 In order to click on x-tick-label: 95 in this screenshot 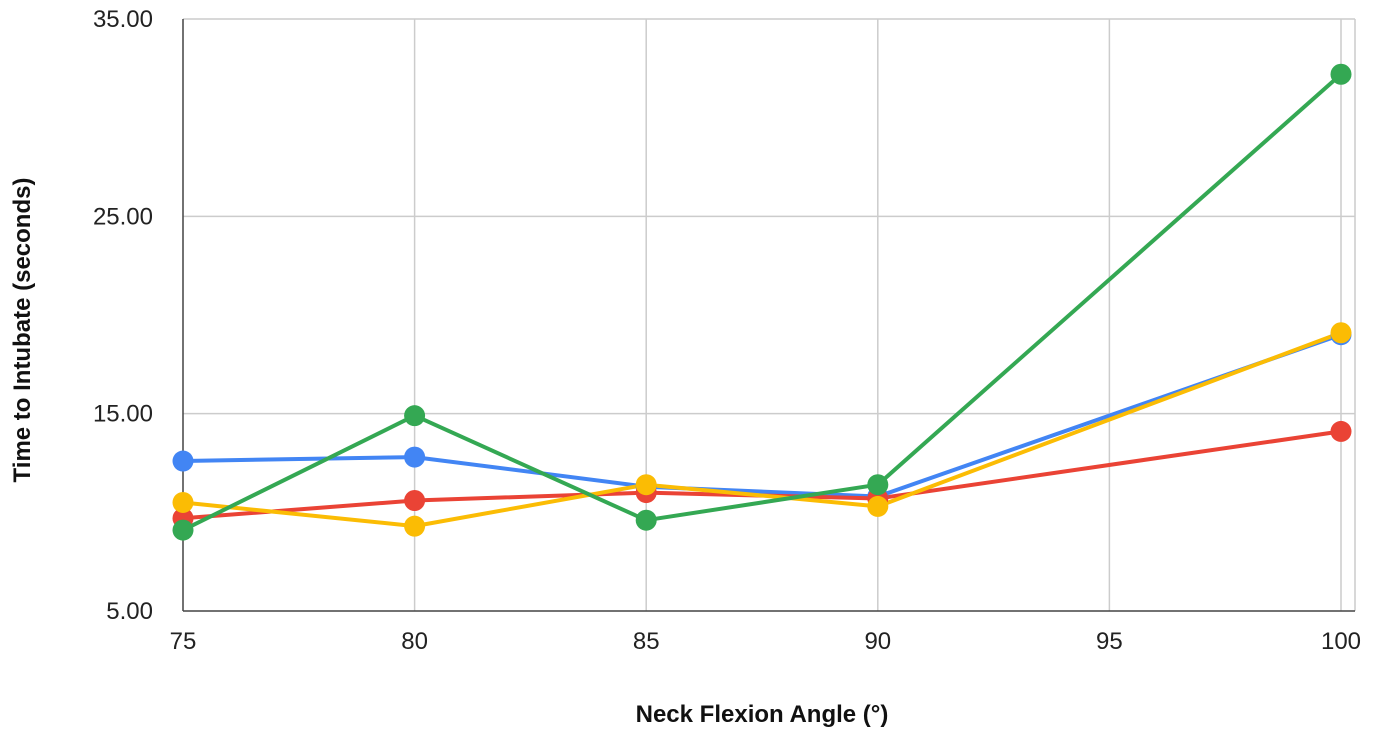, I will do `click(1109, 641)`.